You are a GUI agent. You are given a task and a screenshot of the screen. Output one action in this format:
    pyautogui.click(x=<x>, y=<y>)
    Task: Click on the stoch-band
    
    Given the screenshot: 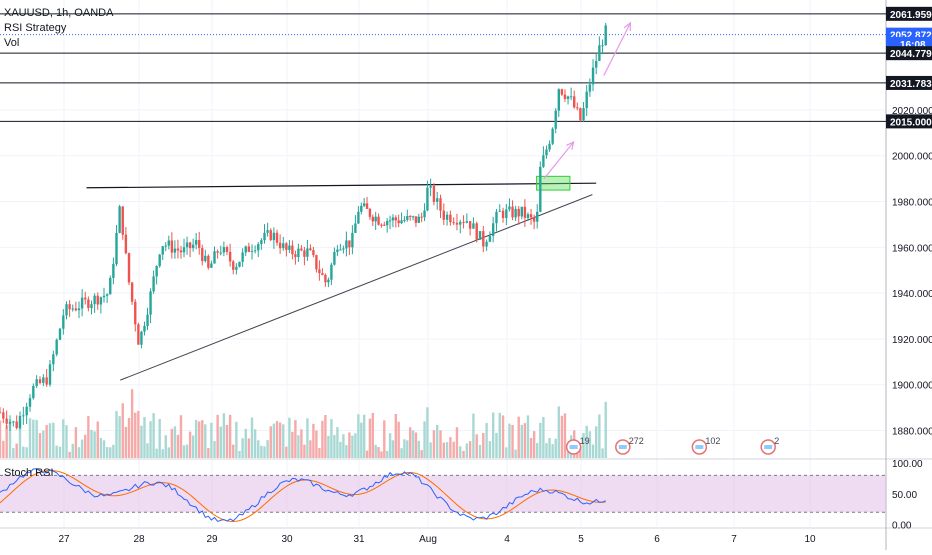 What is the action you would take?
    pyautogui.click(x=443, y=494)
    